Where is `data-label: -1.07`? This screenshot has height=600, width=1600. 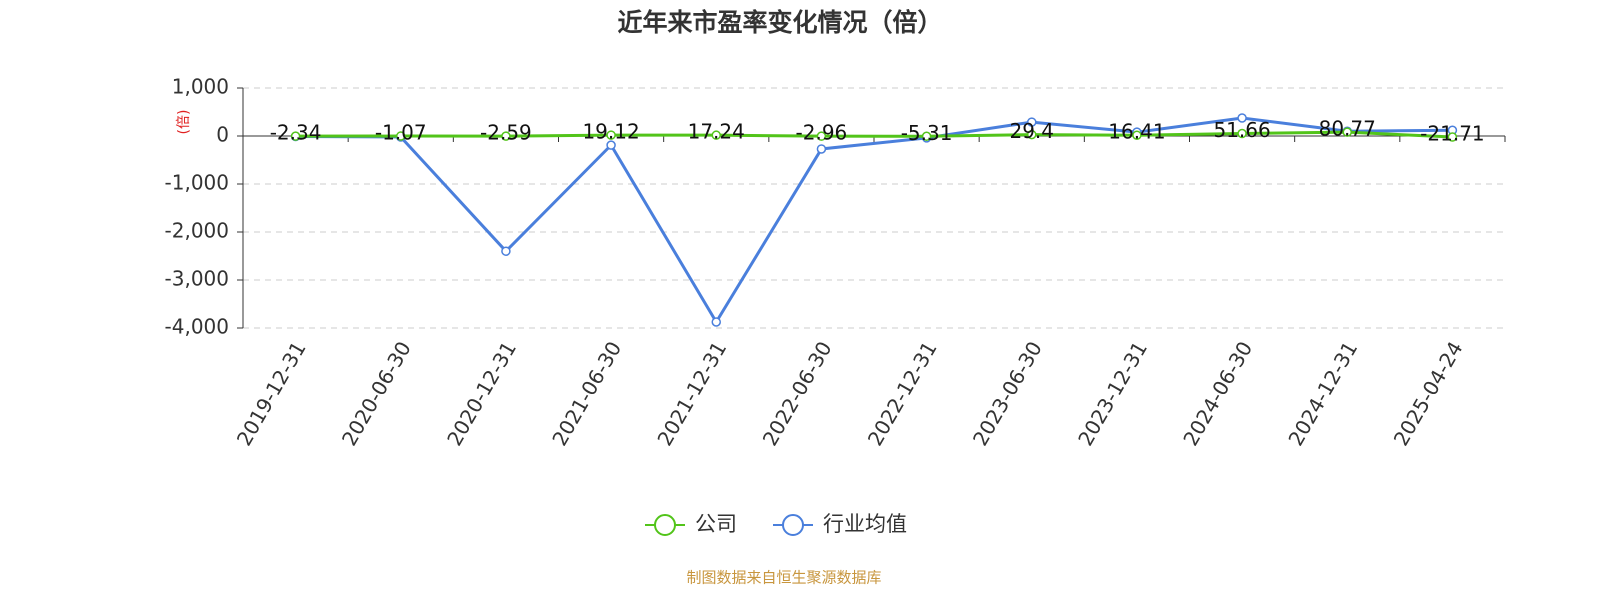 data-label: -1.07 is located at coordinates (401, 133).